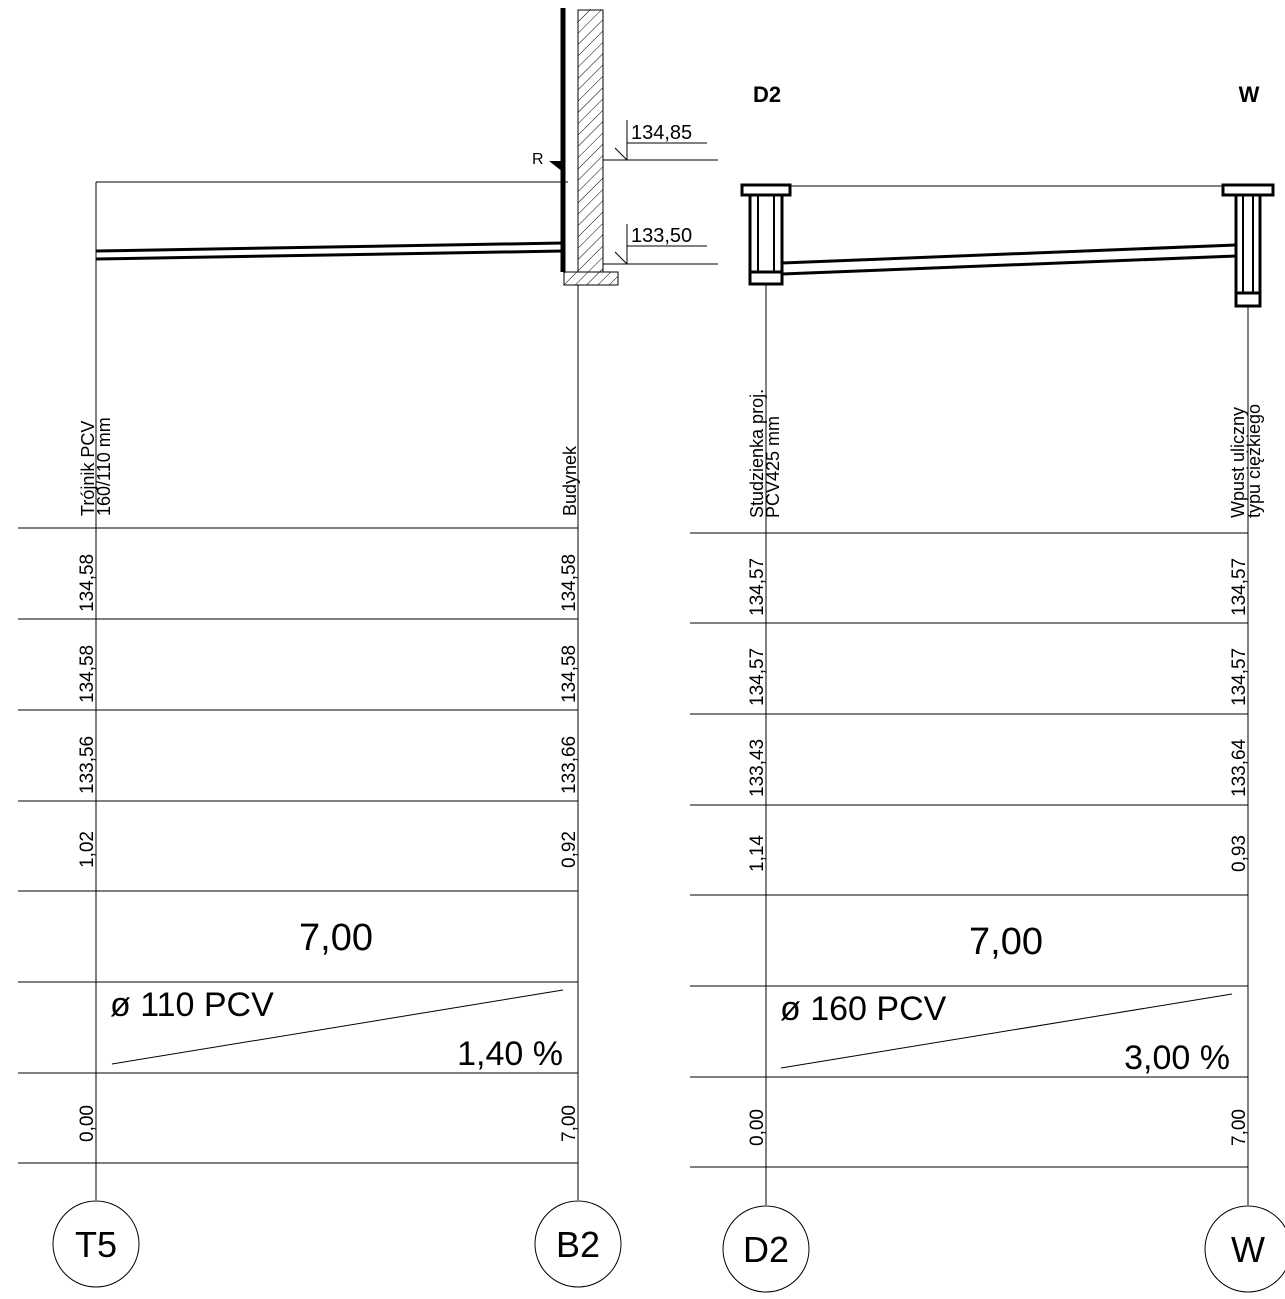  I want to click on station-circle-end-label: B2, so click(578, 1244).